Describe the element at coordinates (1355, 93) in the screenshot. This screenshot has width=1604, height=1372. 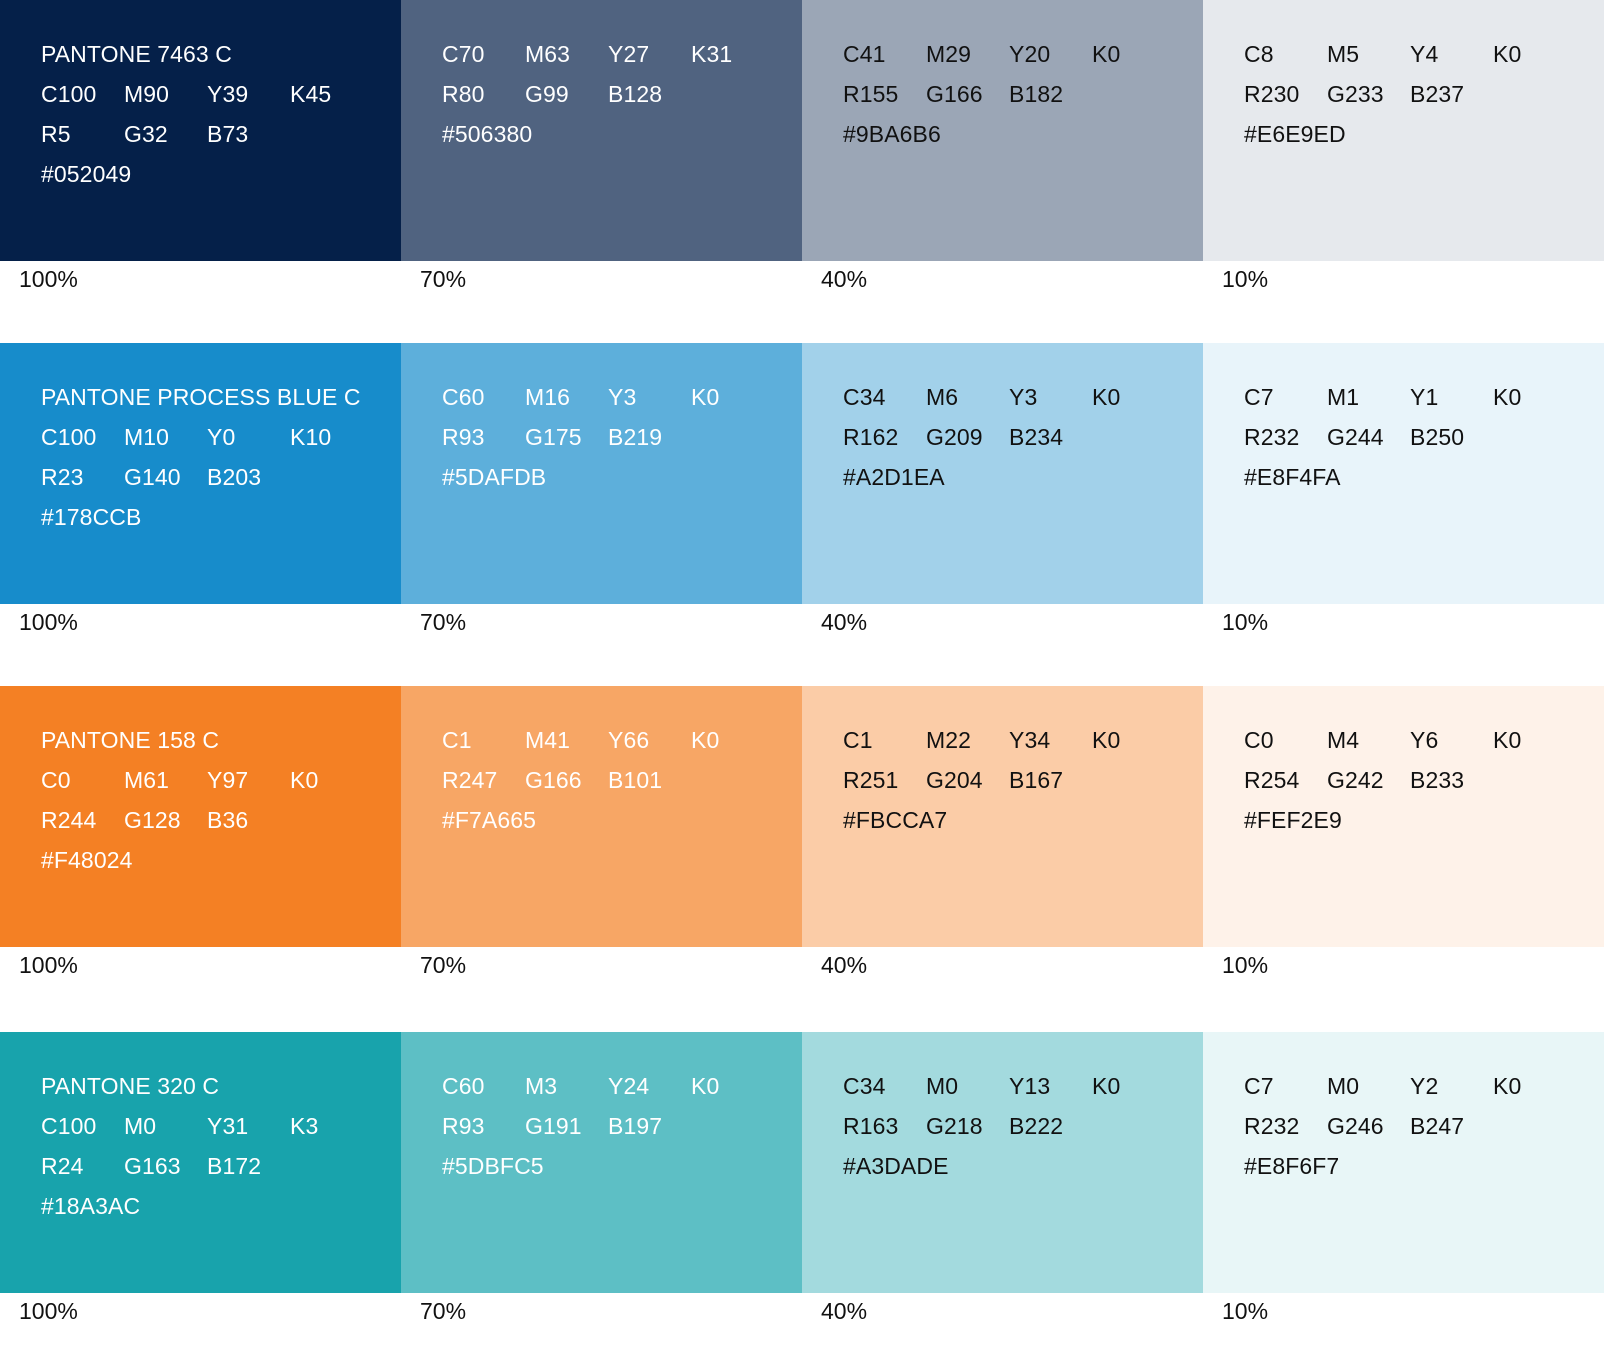
I see `rgb-value: G233` at that location.